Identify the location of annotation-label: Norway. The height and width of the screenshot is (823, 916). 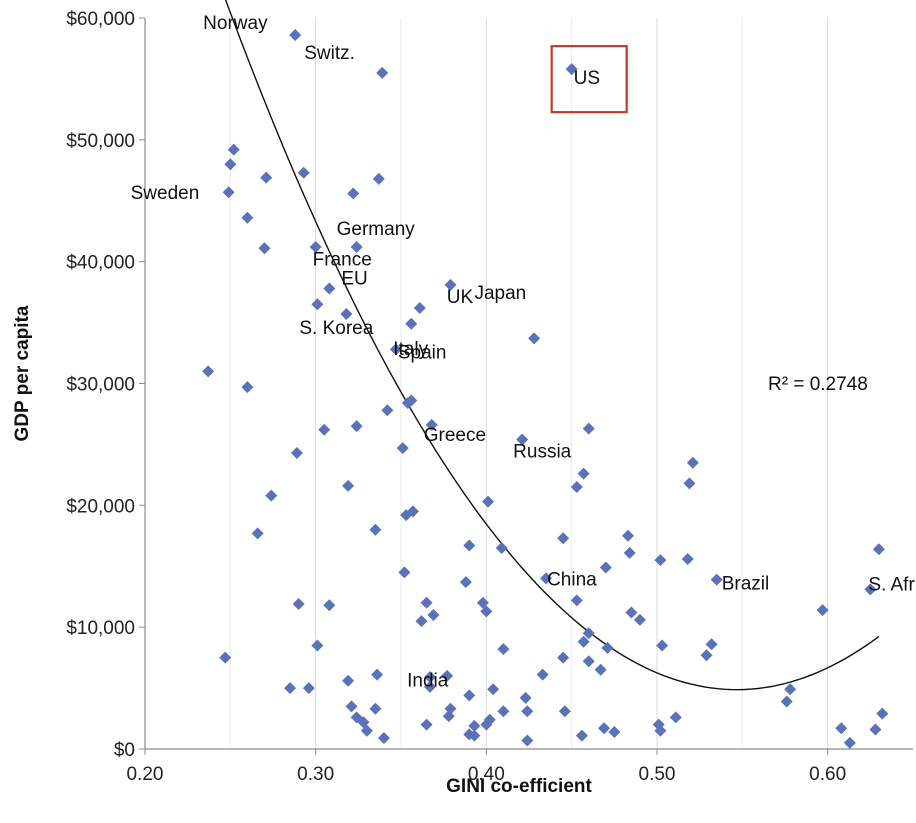
(235, 23).